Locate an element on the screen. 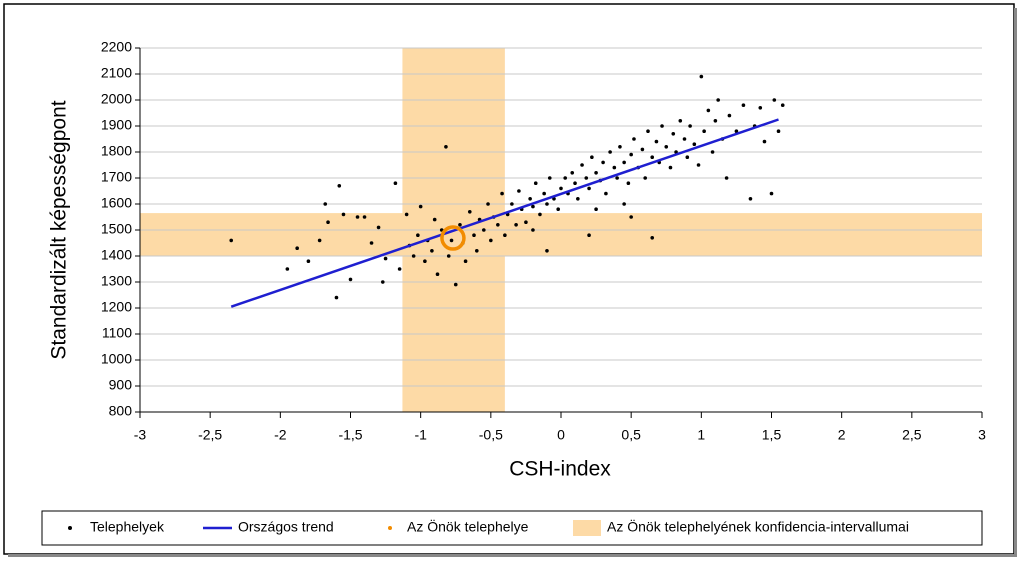 This screenshot has width=1024, height=568. y-tick-label: 2200 is located at coordinates (116, 47).